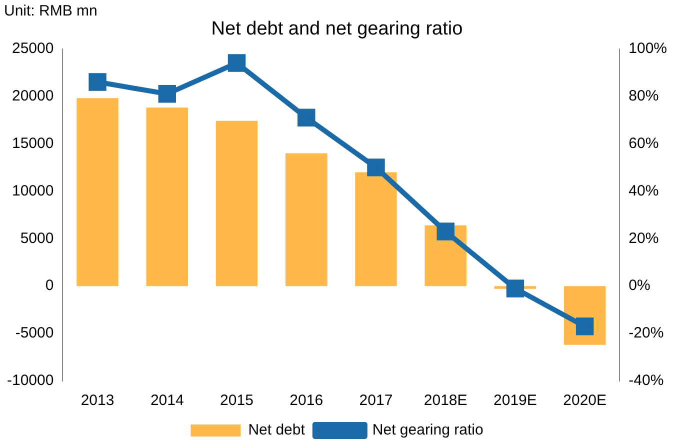 The width and height of the screenshot is (678, 448). I want to click on x-tick-label: 2017, so click(376, 401).